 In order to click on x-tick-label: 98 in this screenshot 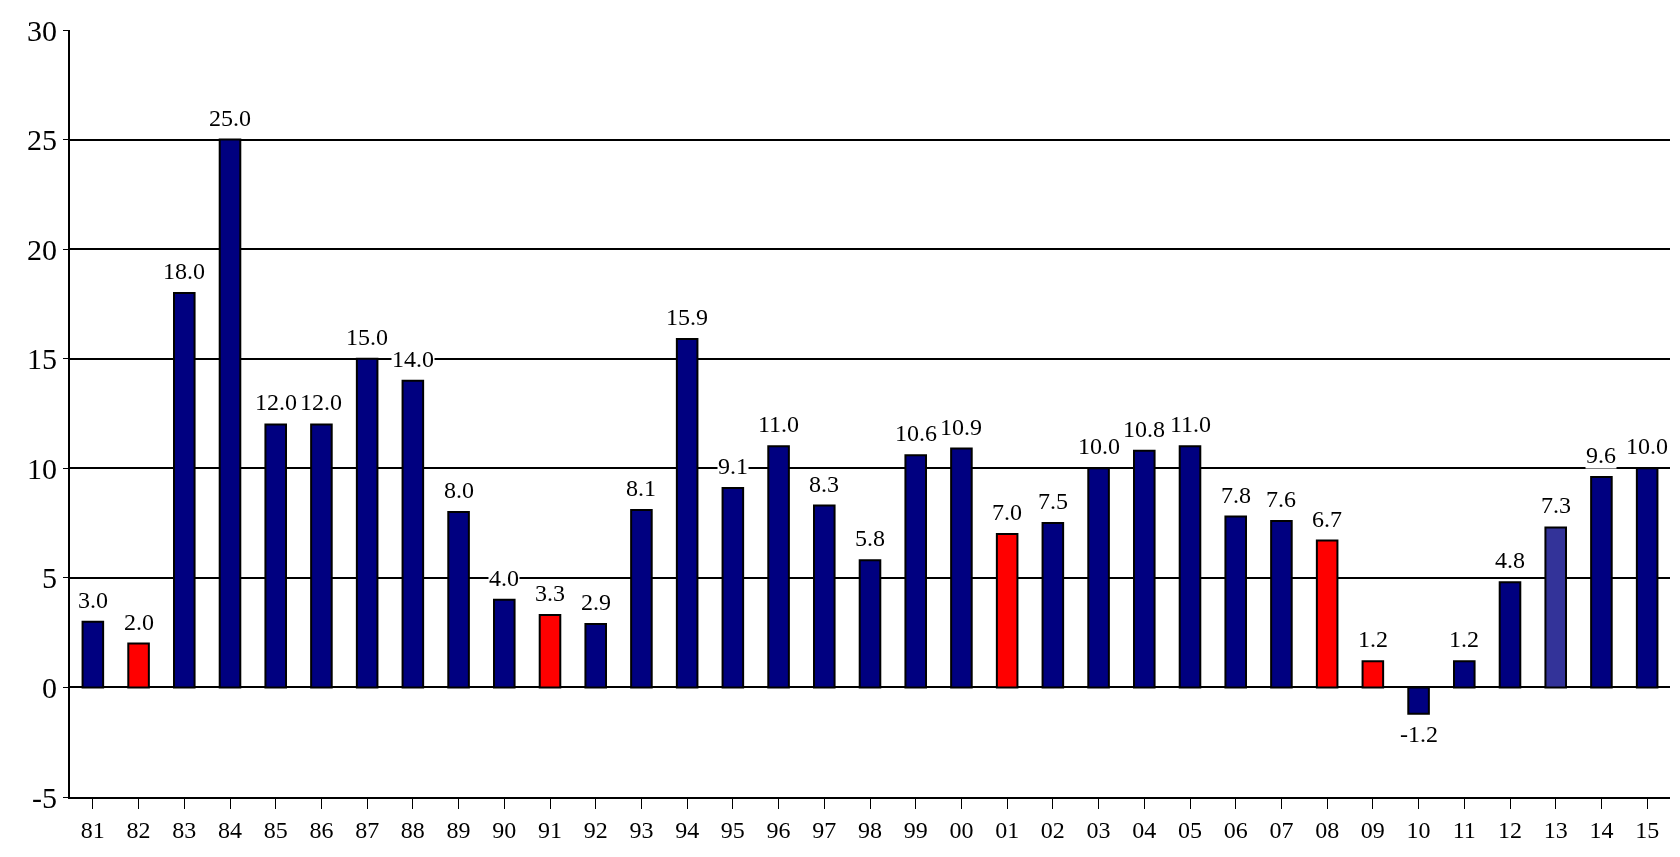, I will do `click(870, 829)`.